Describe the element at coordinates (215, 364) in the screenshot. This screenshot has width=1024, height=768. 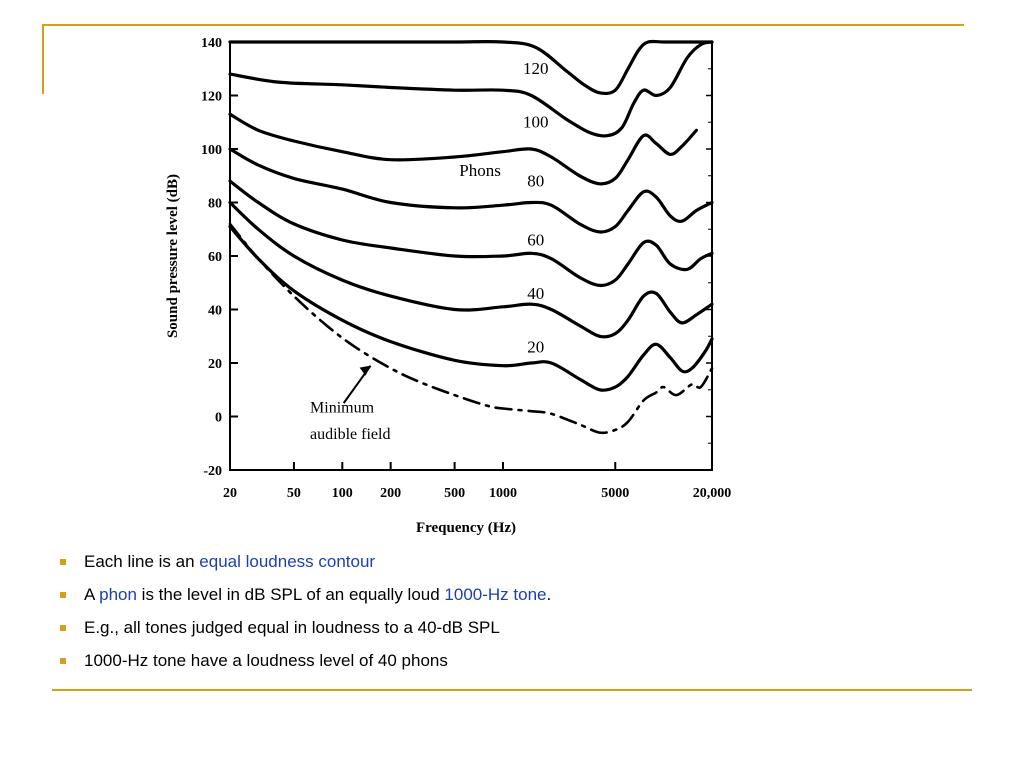
I see `y-tick-label: 20` at that location.